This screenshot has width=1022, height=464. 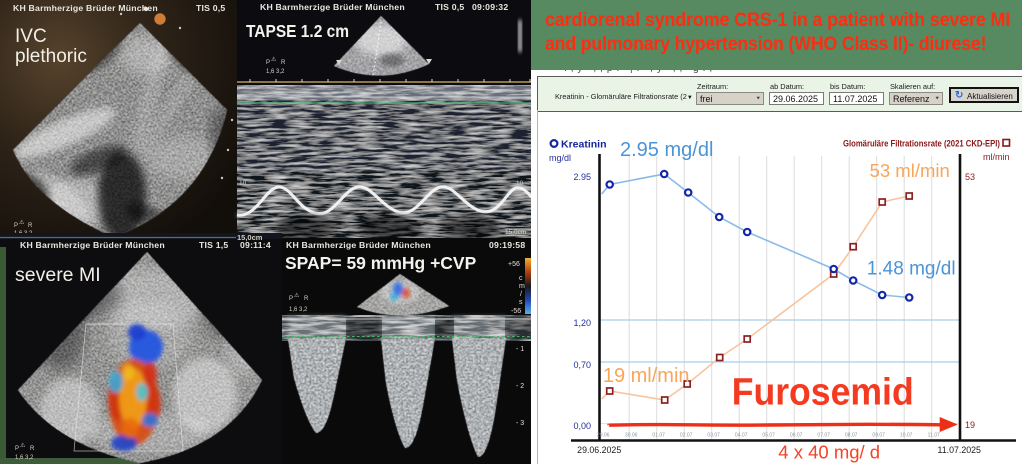 What do you see at coordinates (58, 275) in the screenshot?
I see `svg-text: severe MI` at bounding box center [58, 275].